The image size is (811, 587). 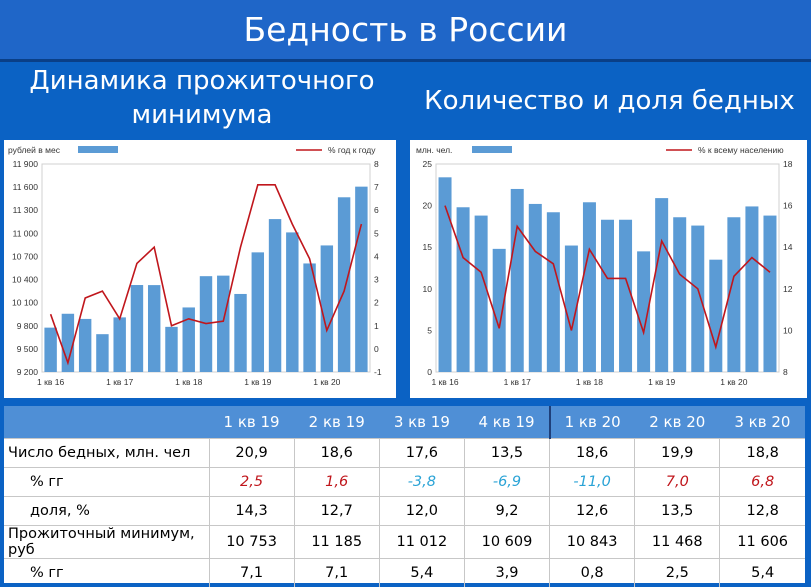 I want to click on table-header-corner, so click(x=106, y=422).